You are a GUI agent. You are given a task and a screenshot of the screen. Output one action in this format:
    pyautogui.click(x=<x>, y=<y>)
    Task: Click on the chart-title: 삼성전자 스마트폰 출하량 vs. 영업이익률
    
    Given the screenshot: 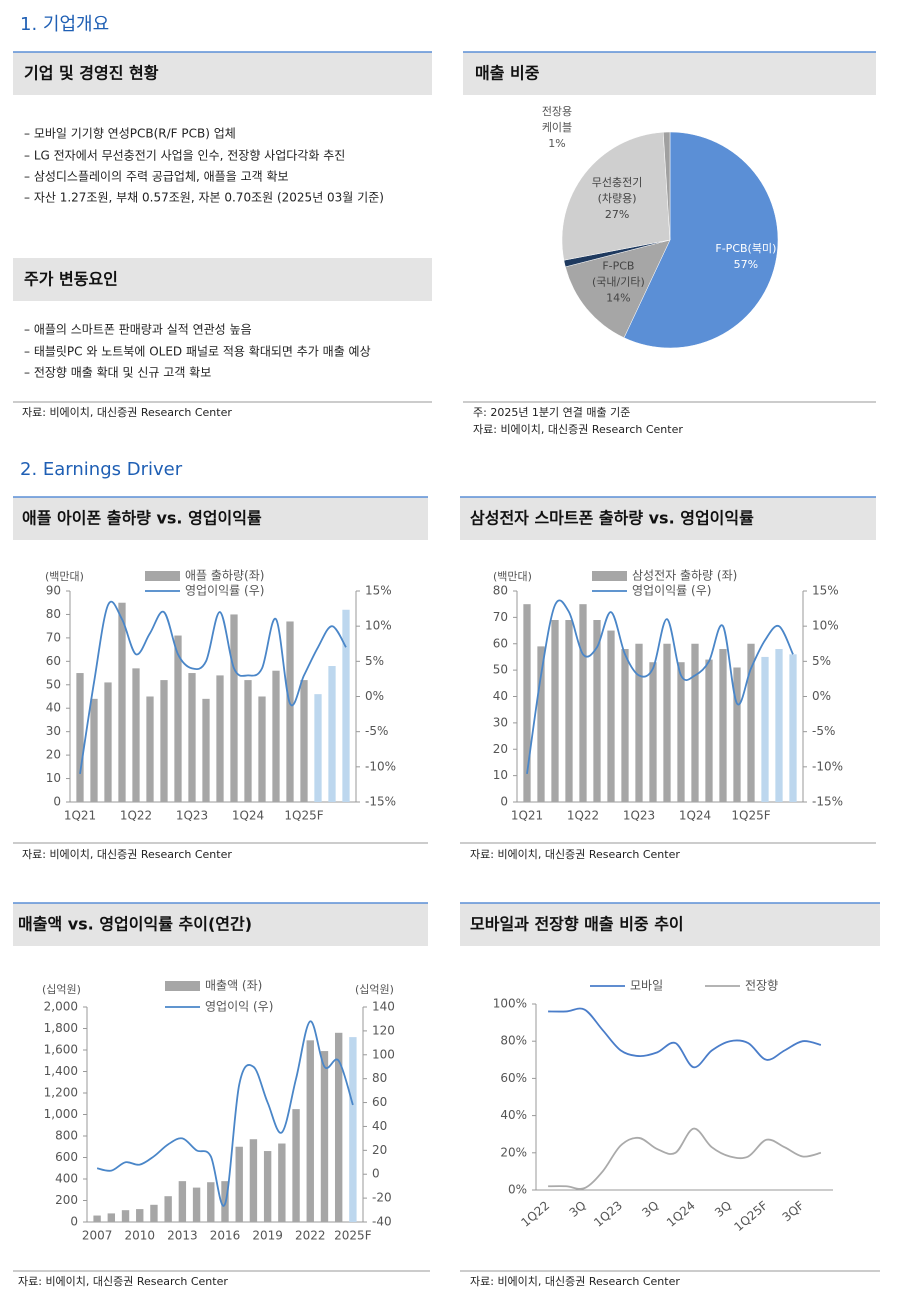 What is the action you would take?
    pyautogui.click(x=612, y=518)
    